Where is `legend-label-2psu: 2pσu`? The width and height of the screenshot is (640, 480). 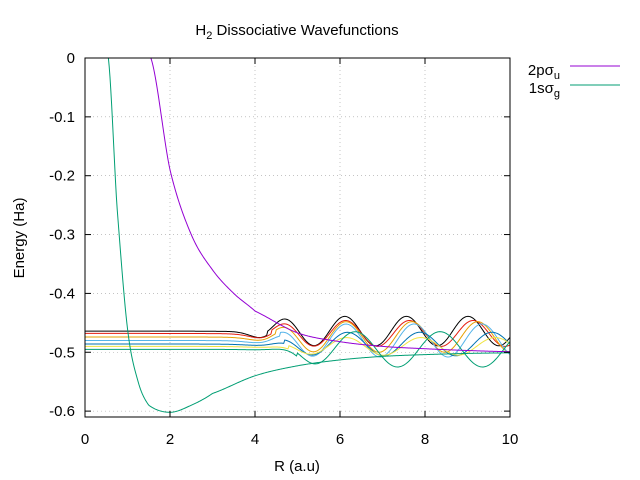 legend-label-2psu: 2pσu is located at coordinates (544, 72).